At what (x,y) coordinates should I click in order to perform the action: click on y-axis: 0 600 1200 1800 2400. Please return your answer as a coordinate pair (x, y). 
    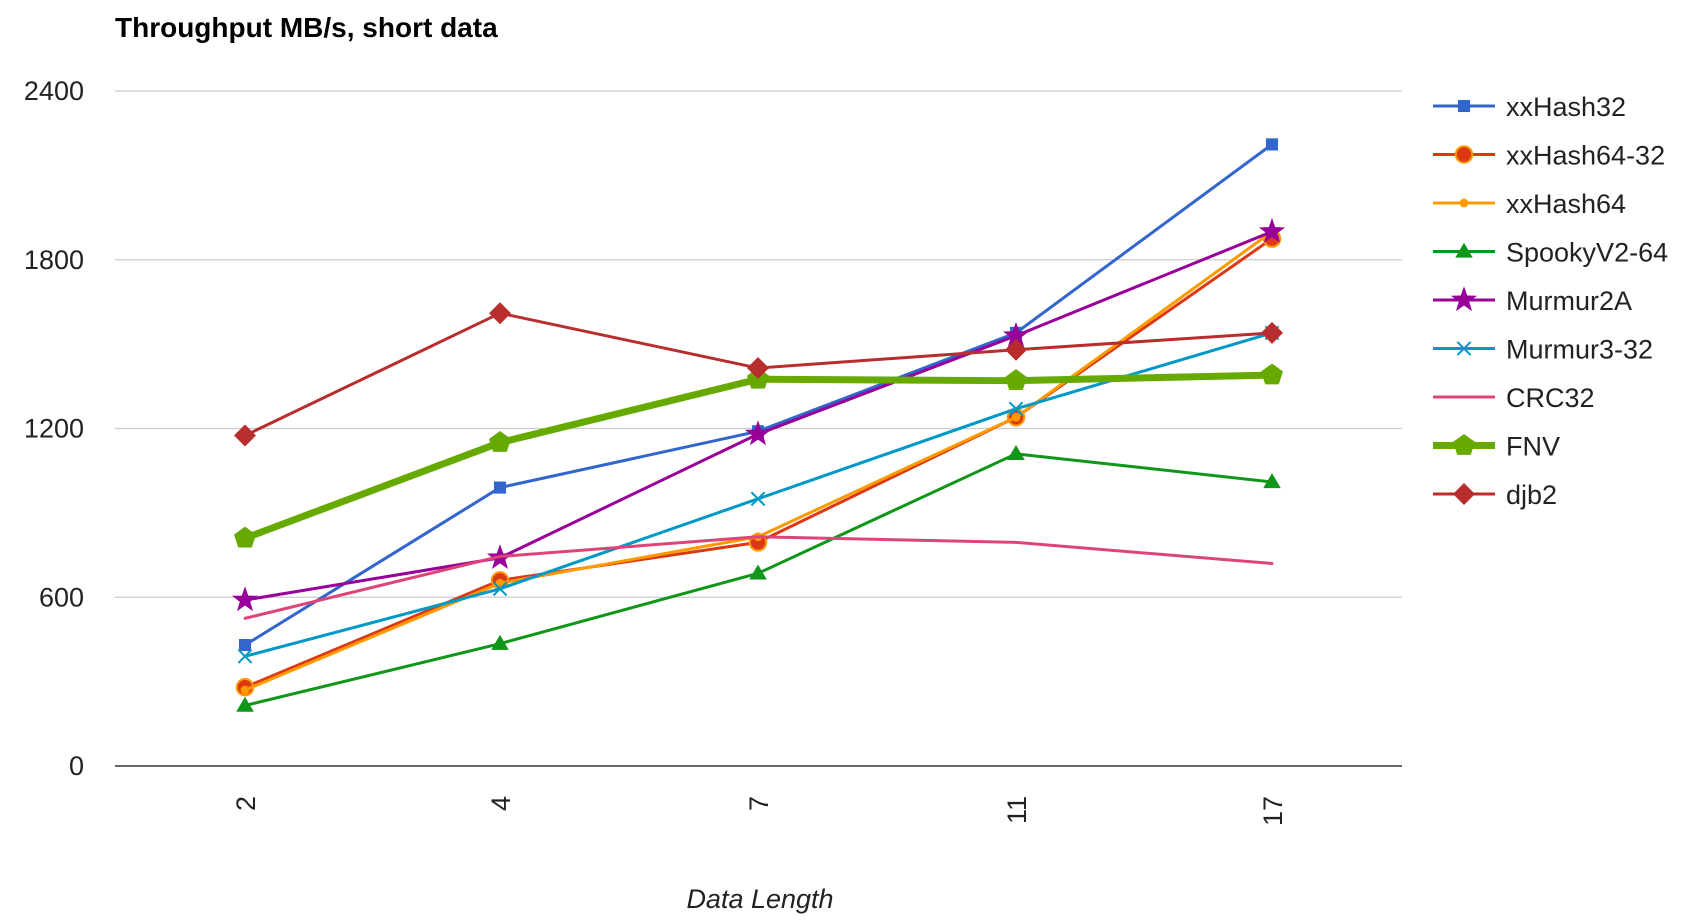
    Looking at the image, I should click on (54, 428).